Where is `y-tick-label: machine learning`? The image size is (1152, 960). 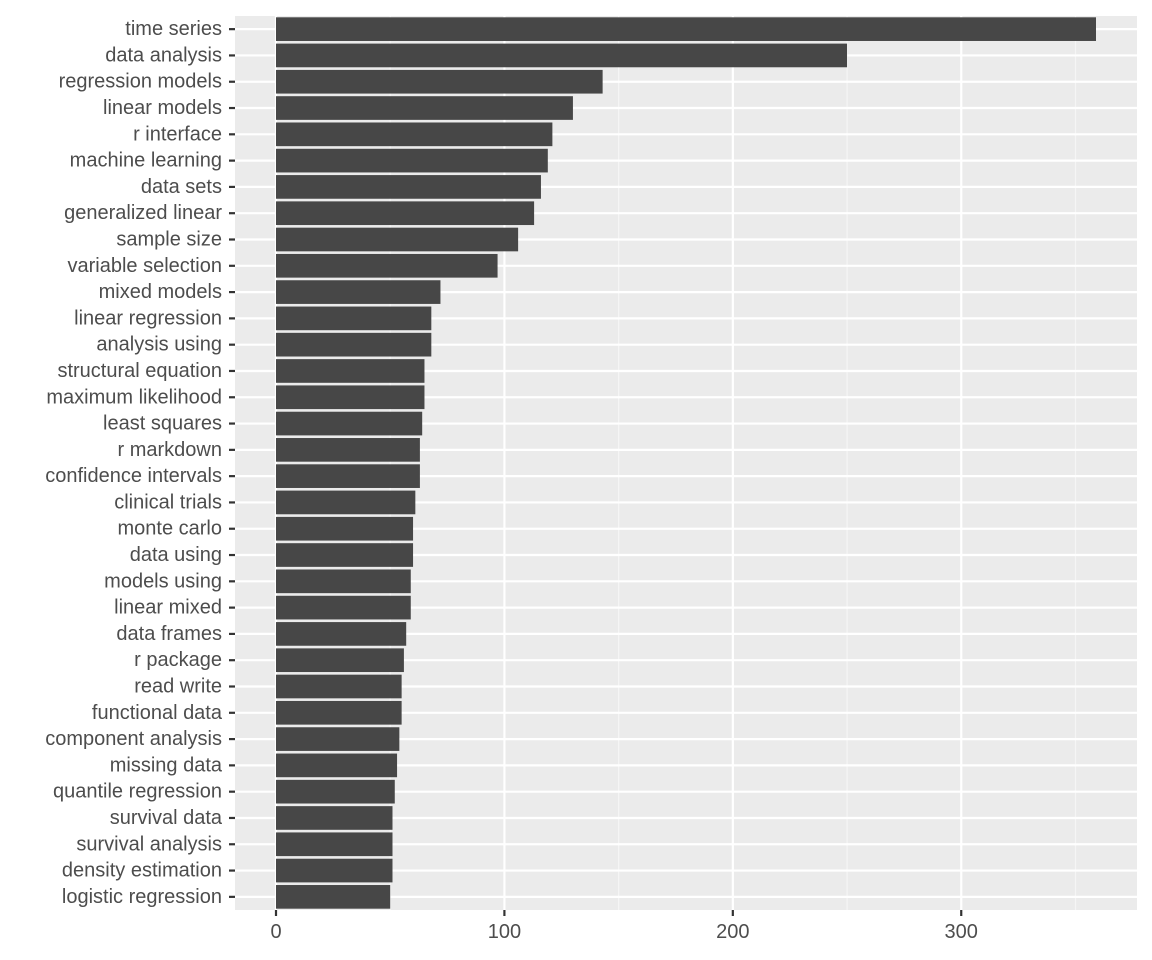
y-tick-label: machine learning is located at coordinates (146, 161).